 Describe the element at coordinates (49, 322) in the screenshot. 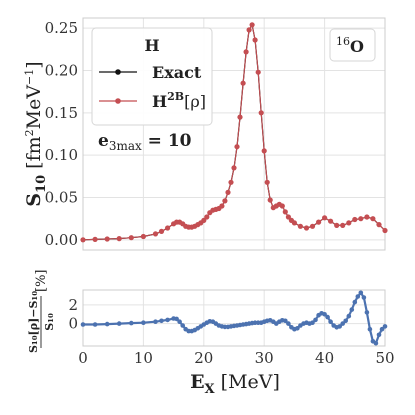

I see `bottom-y-label-denominator: S₁₀` at that location.